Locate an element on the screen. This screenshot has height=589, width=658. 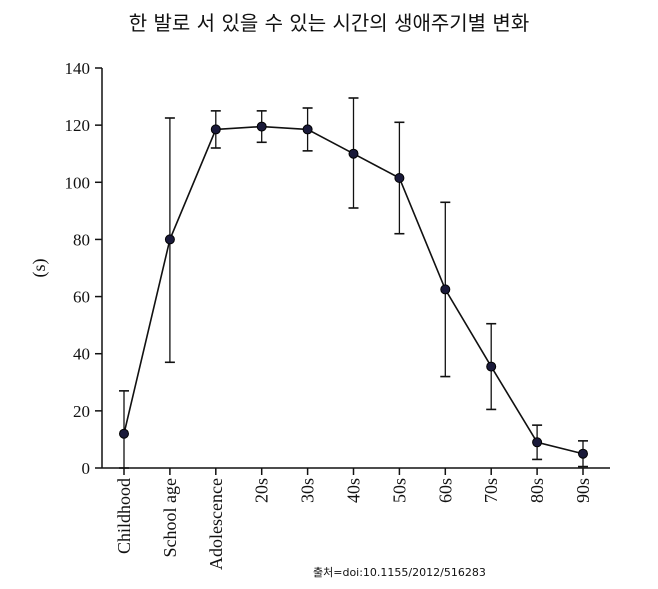
x-tick-label: 40s is located at coordinates (354, 490).